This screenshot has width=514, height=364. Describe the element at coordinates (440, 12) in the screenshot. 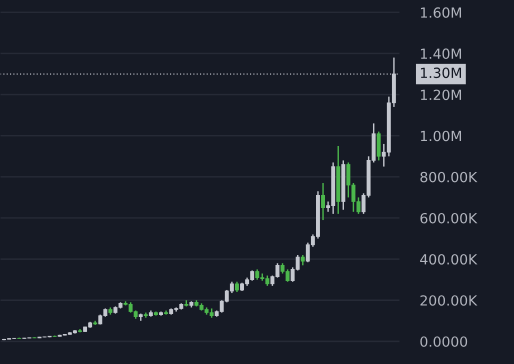

I see `y-tick-label: 1.60M` at that location.